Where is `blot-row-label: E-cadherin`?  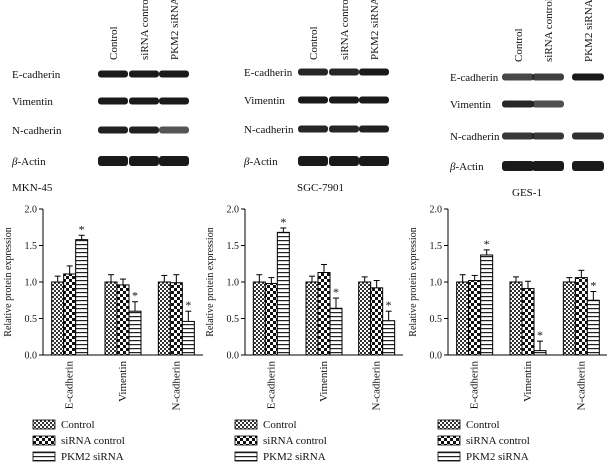
blot-row-label: E-cadherin is located at coordinates (268, 73).